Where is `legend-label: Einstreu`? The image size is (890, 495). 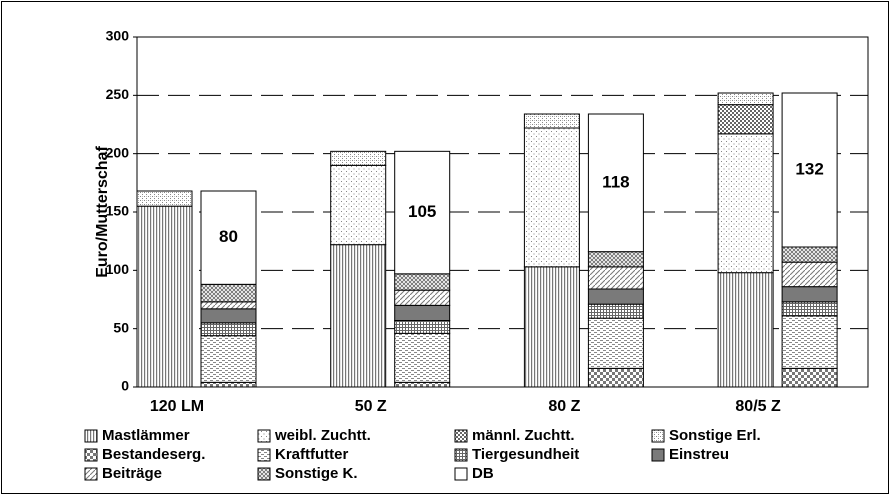
legend-label: Einstreu is located at coordinates (699, 454).